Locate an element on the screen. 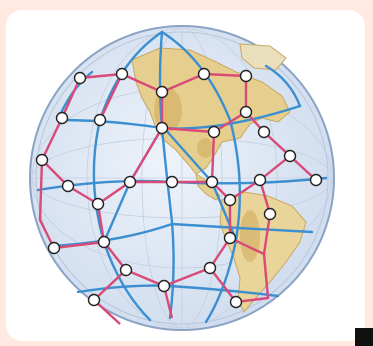 The image size is (373, 346). landmass-south-america is located at coordinates (263, 252).